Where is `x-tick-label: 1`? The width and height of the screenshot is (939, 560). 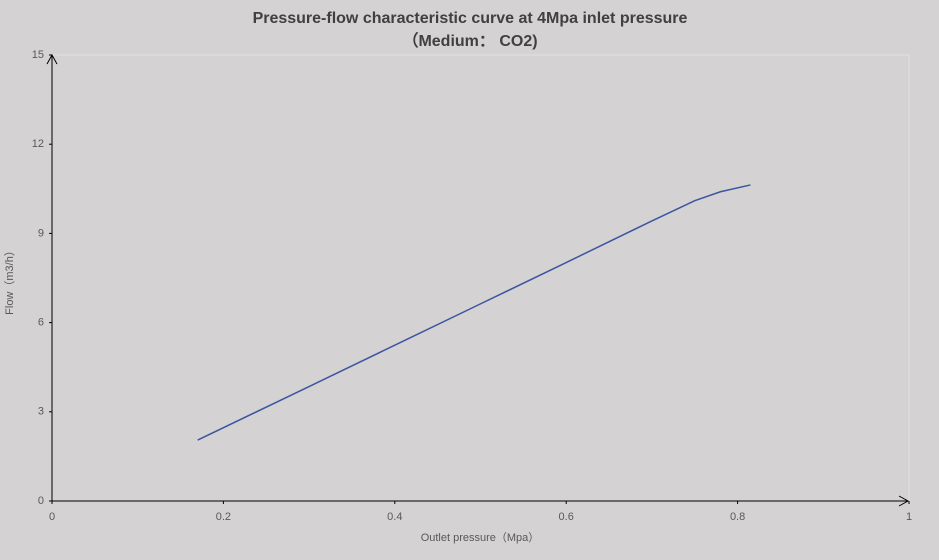
x-tick-label: 1 is located at coordinates (909, 517).